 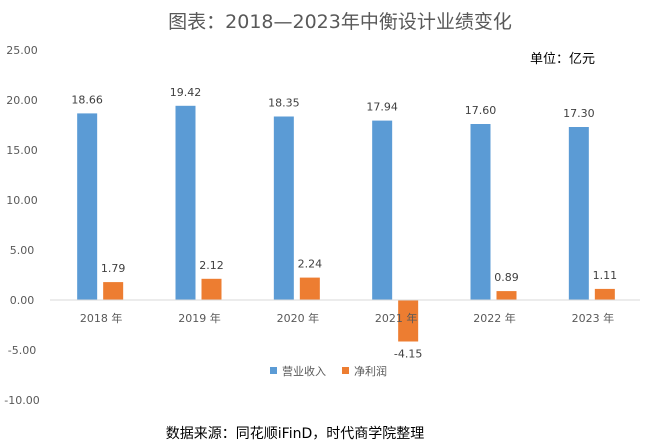 I want to click on data-label: 18.35, so click(x=284, y=103).